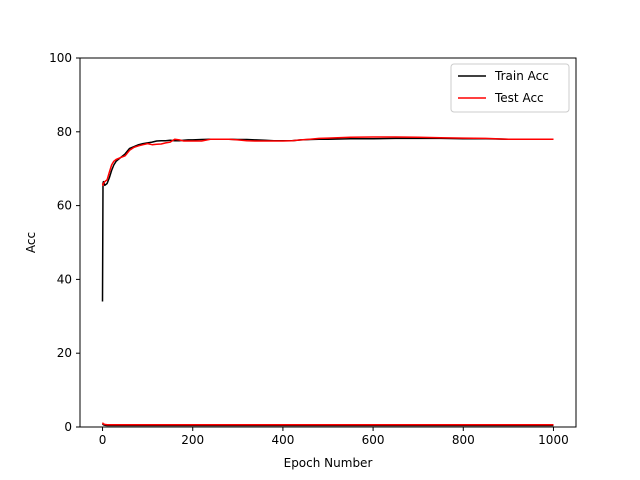  Describe the element at coordinates (334, 437) in the screenshot. I see `x-axis-ticks: 0 200 400 600 800 1000` at that location.